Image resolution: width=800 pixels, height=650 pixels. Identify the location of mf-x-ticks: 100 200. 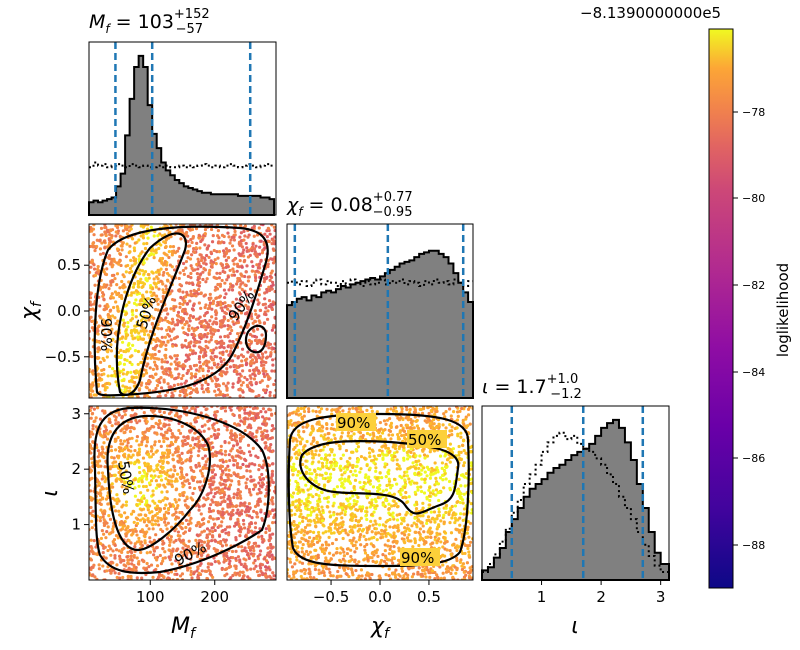
(182, 593).